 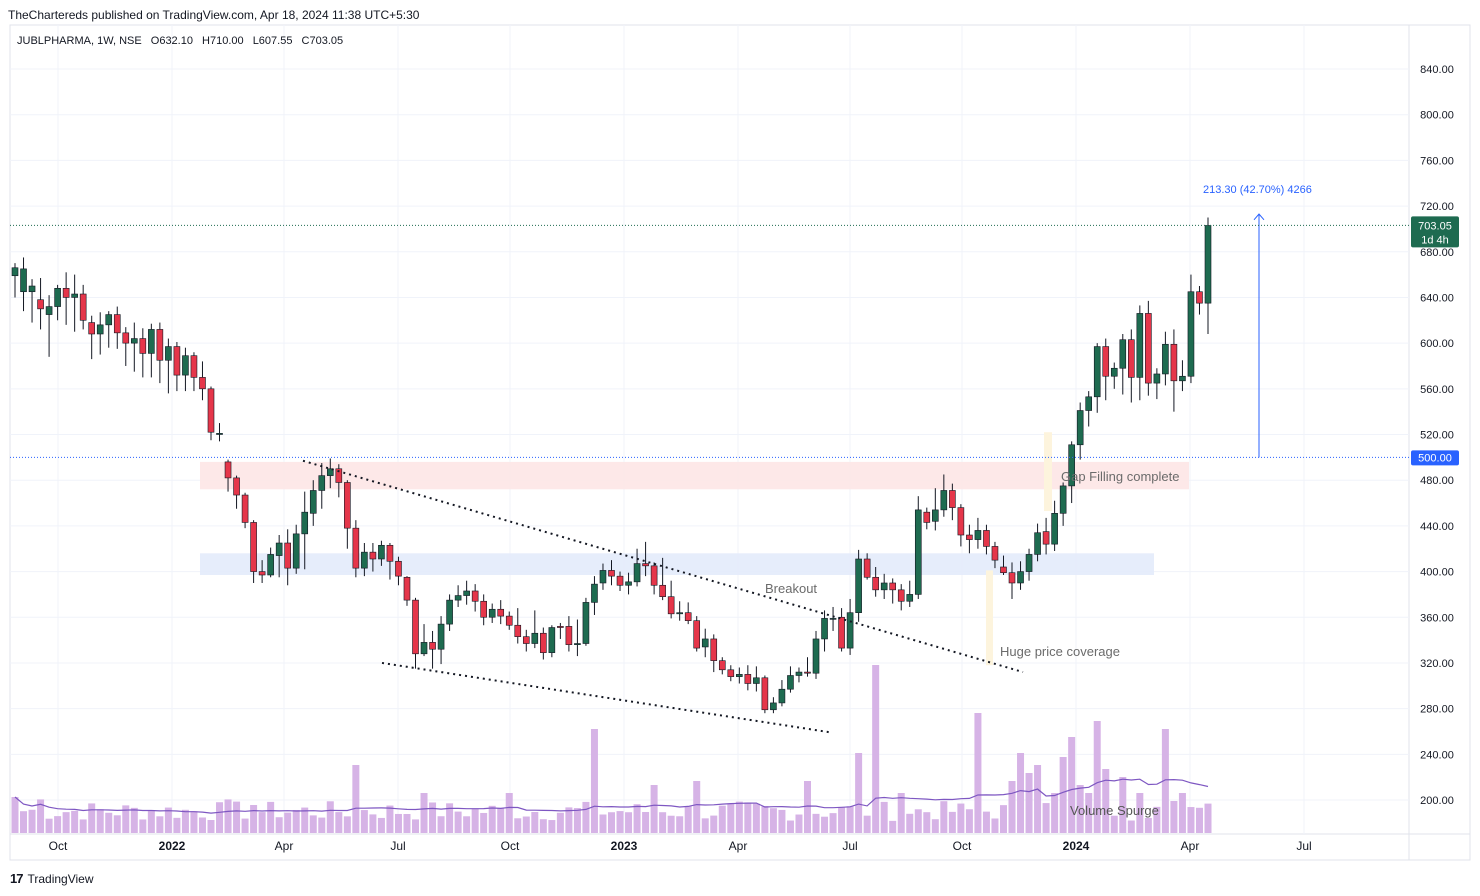 What do you see at coordinates (1435, 458) in the screenshot?
I see `level-badge-text: 500.00` at bounding box center [1435, 458].